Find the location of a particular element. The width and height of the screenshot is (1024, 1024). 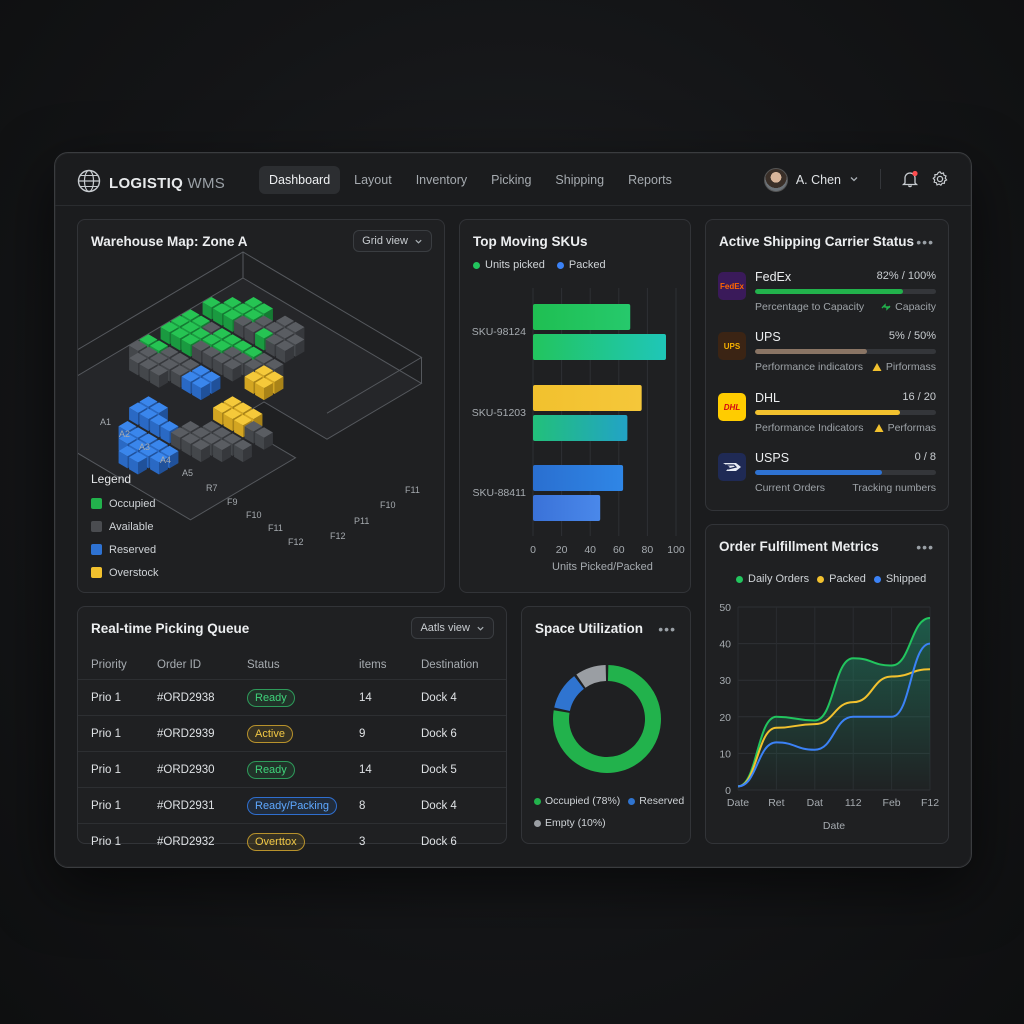

space-utilization-title: Space Utilization is located at coordinates (589, 628).